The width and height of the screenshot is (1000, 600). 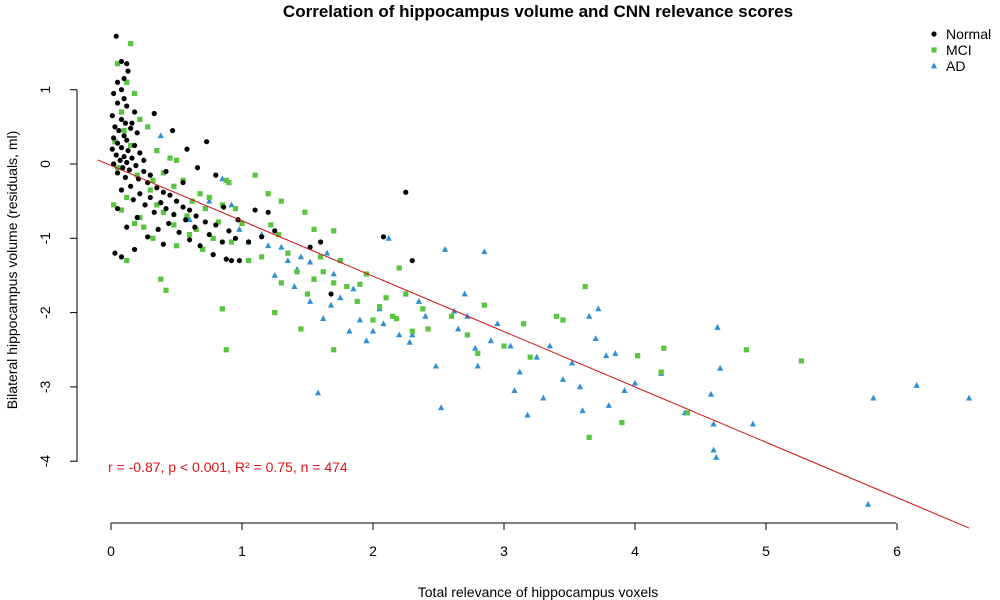 I want to click on y-tick-label: -4, so click(x=45, y=461).